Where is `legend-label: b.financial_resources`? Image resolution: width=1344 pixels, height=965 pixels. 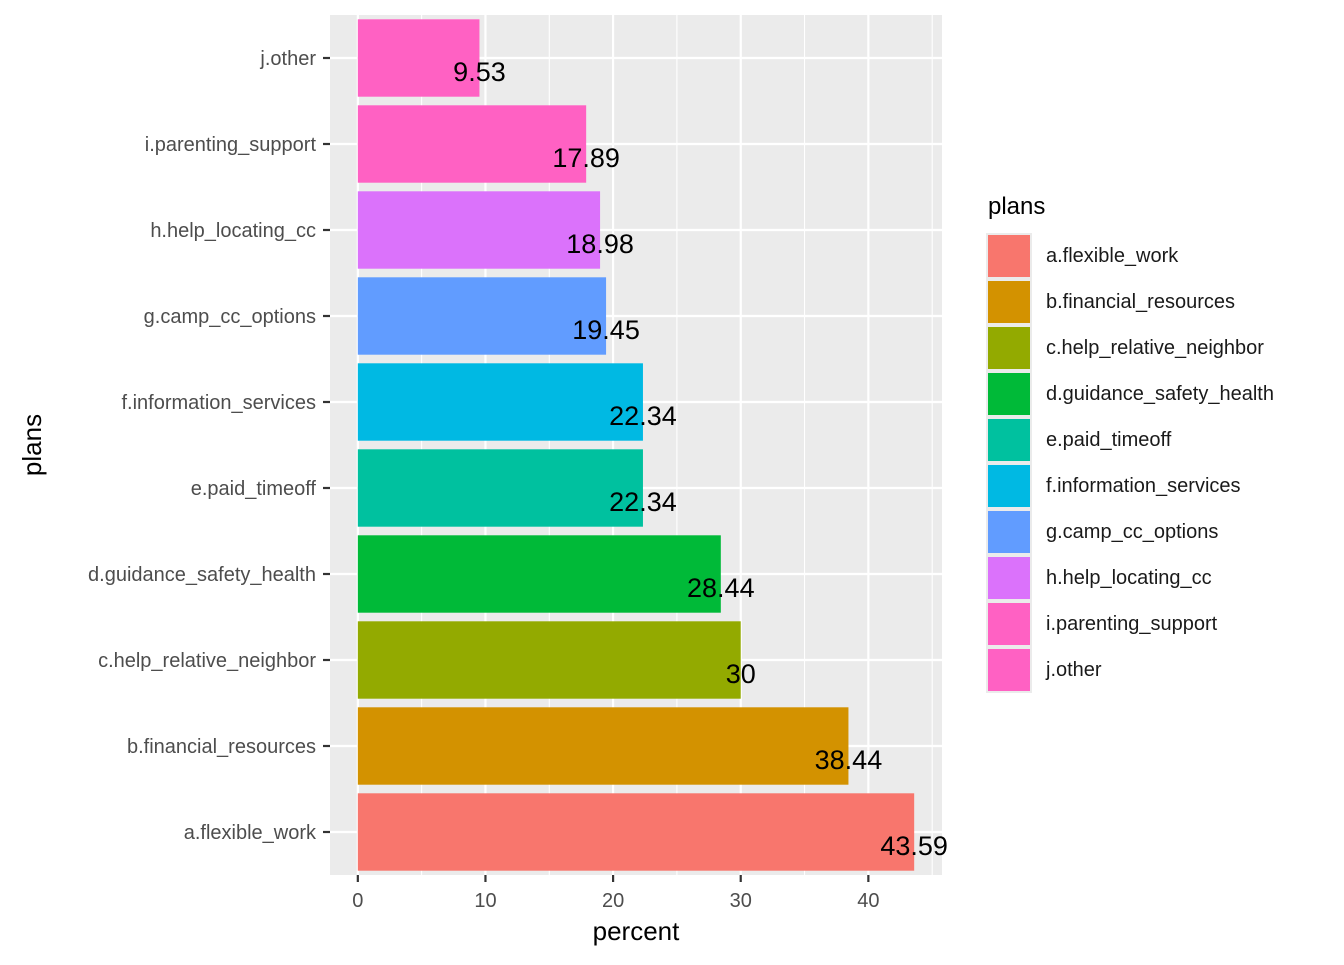 legend-label: b.financial_resources is located at coordinates (1140, 301).